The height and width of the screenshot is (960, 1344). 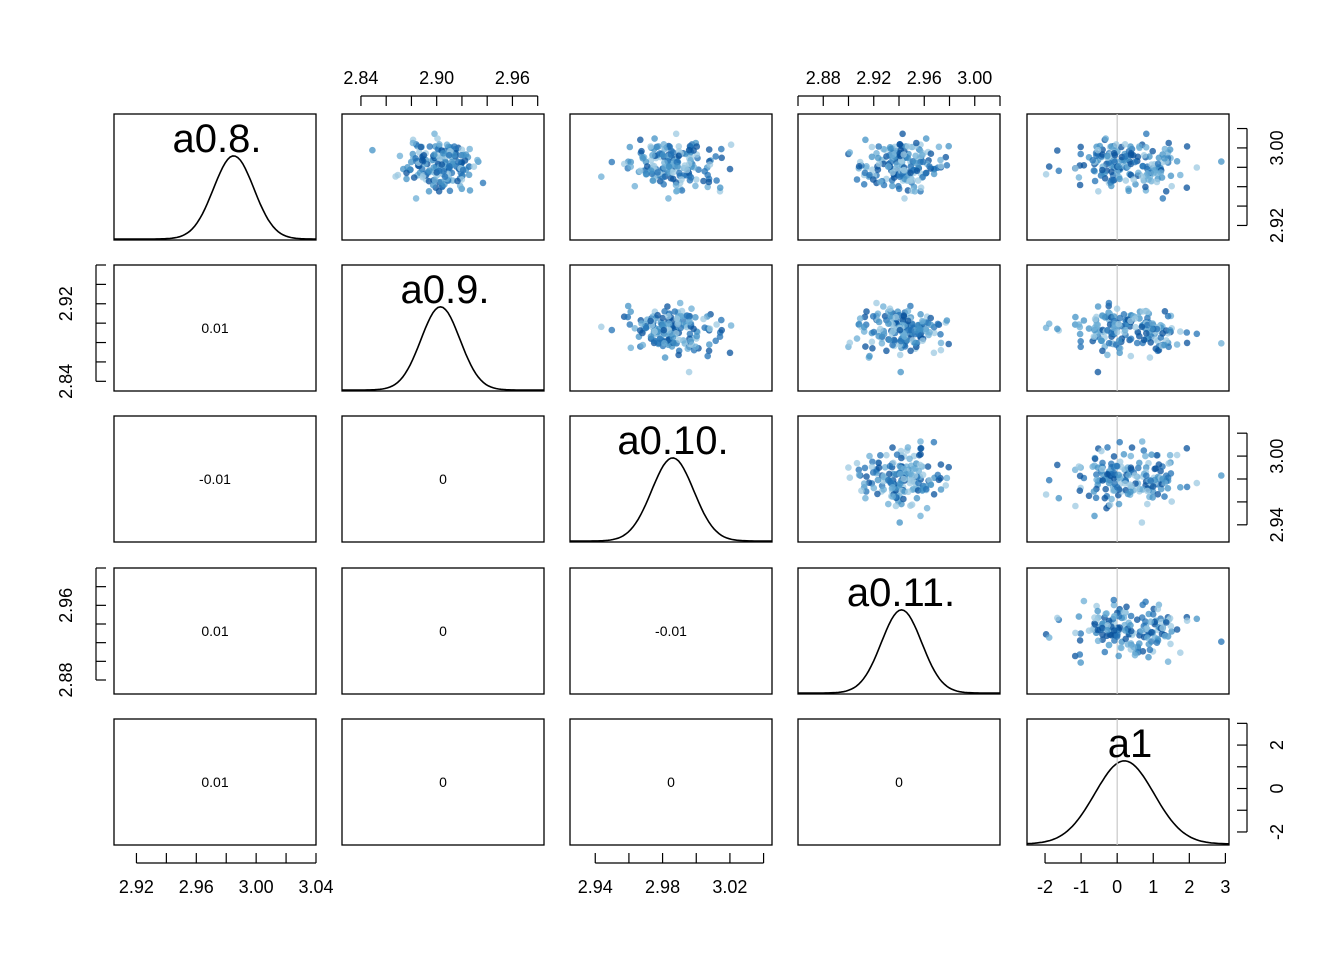 What do you see at coordinates (901, 593) in the screenshot?
I see `variable-label: a0.11.` at bounding box center [901, 593].